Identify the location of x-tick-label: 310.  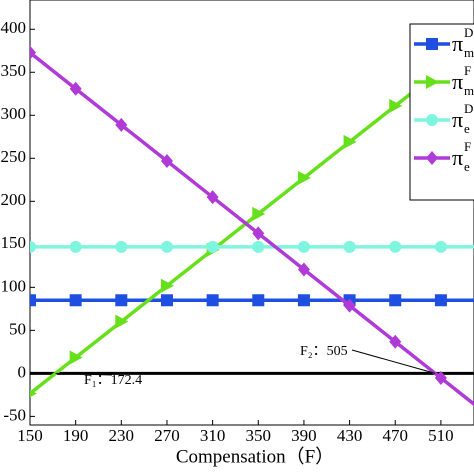
(213, 435).